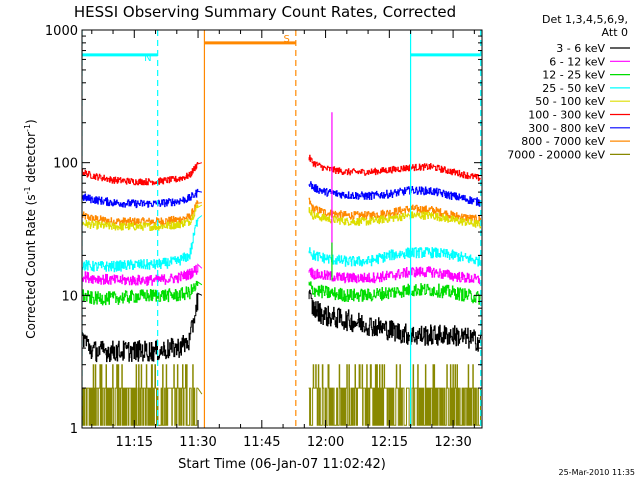  Describe the element at coordinates (580, 48) in the screenshot. I see `legend-entry-label: 3 - 6 keV` at that location.